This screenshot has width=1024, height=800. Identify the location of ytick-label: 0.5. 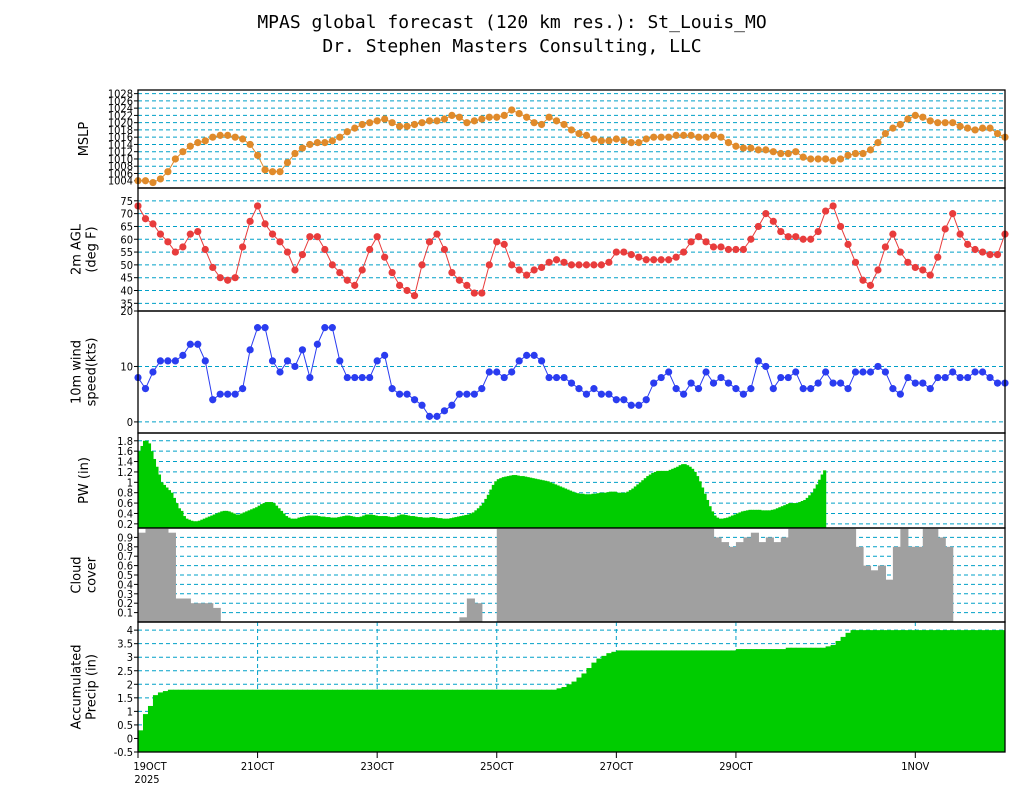
(125, 575).